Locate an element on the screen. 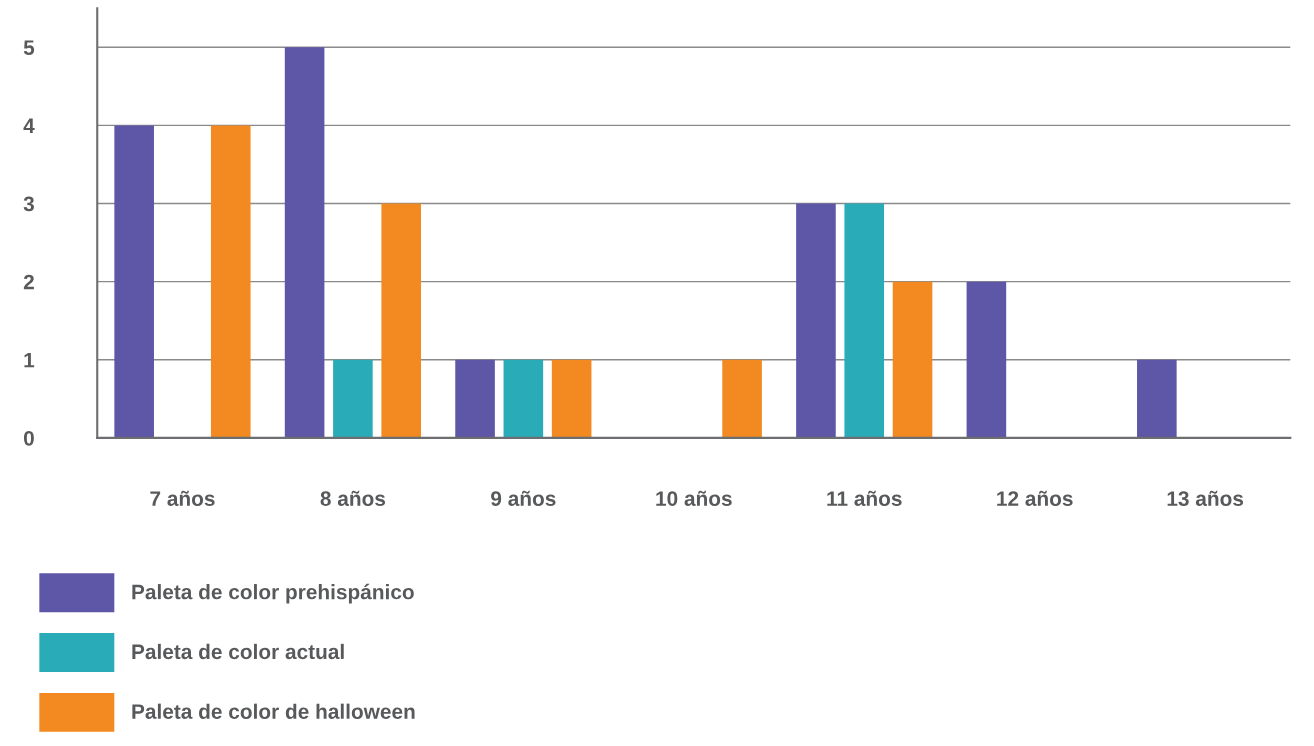 Image resolution: width=1314 pixels, height=746 pixels. y-tick-label: 2 is located at coordinates (28, 282).